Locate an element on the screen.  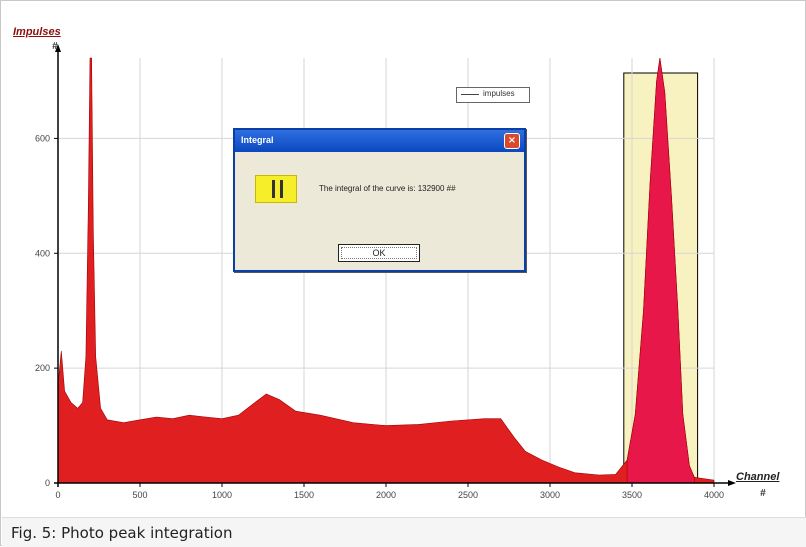
x-tick-label: 0 is located at coordinates (57, 495).